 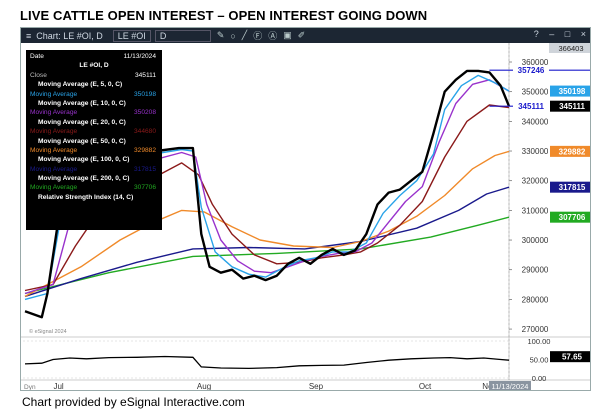 What do you see at coordinates (535, 181) in the screenshot?
I see `y-tick-label: 320000` at bounding box center [535, 181].